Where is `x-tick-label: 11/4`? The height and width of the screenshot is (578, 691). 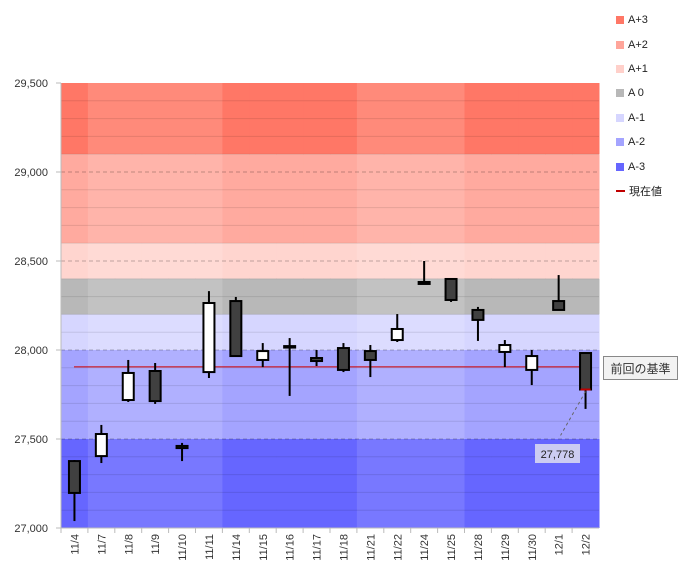
x-tick-label: 11/4 is located at coordinates (75, 544).